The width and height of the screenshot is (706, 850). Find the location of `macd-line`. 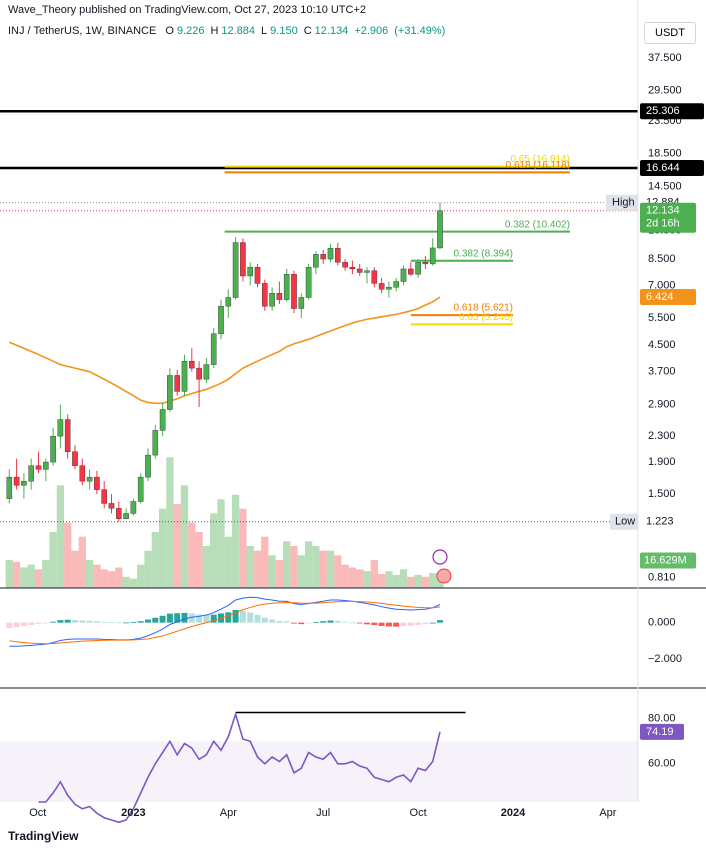

macd-line is located at coordinates (225, 621).